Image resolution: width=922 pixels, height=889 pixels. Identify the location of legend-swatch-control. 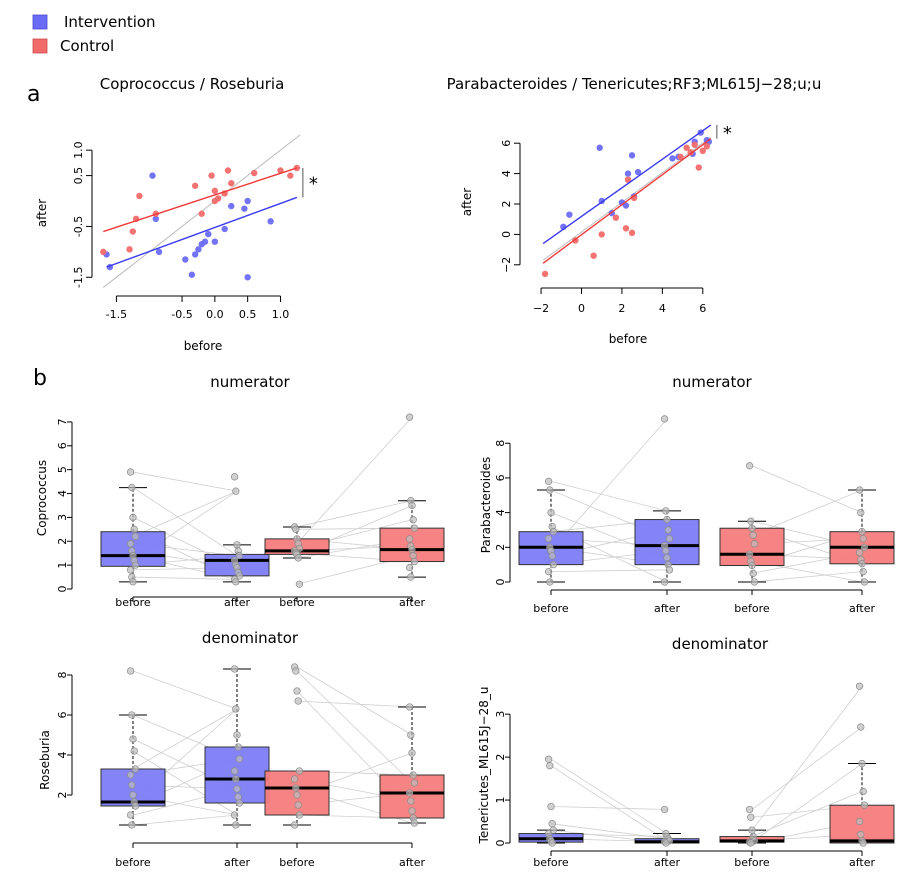
(40, 46).